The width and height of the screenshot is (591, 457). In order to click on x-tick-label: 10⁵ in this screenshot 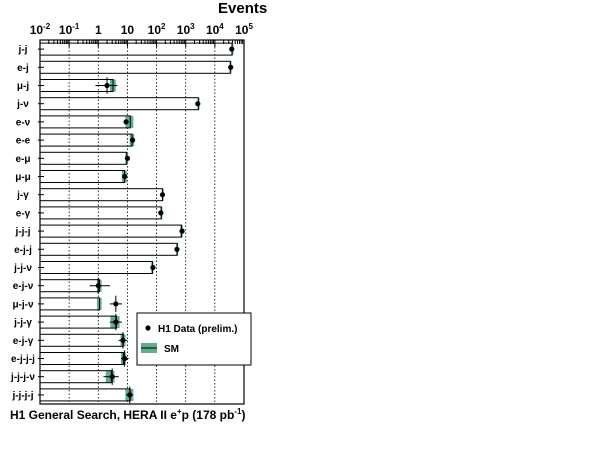, I will do `click(244, 29)`.